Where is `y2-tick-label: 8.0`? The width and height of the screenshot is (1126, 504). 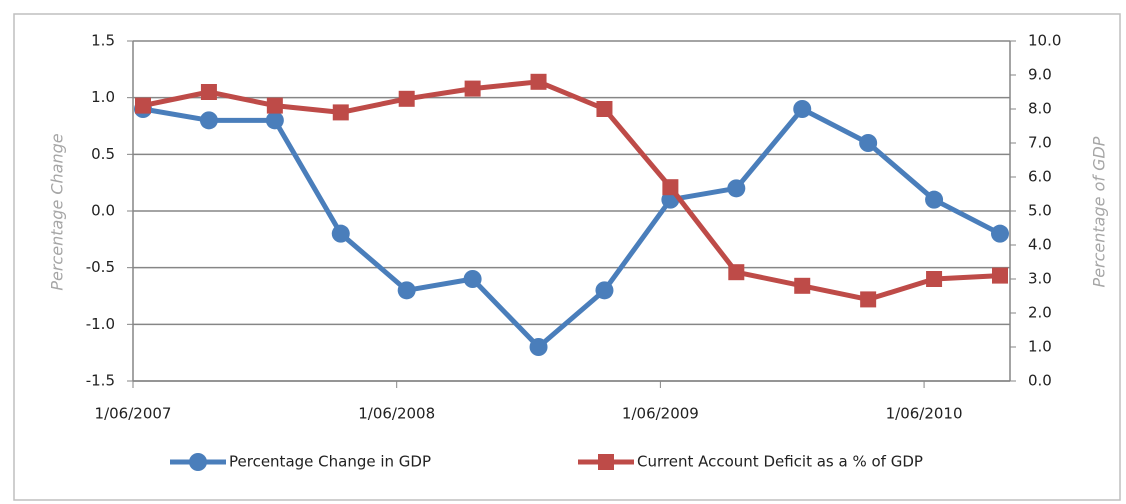 y2-tick-label: 8.0 is located at coordinates (1040, 109).